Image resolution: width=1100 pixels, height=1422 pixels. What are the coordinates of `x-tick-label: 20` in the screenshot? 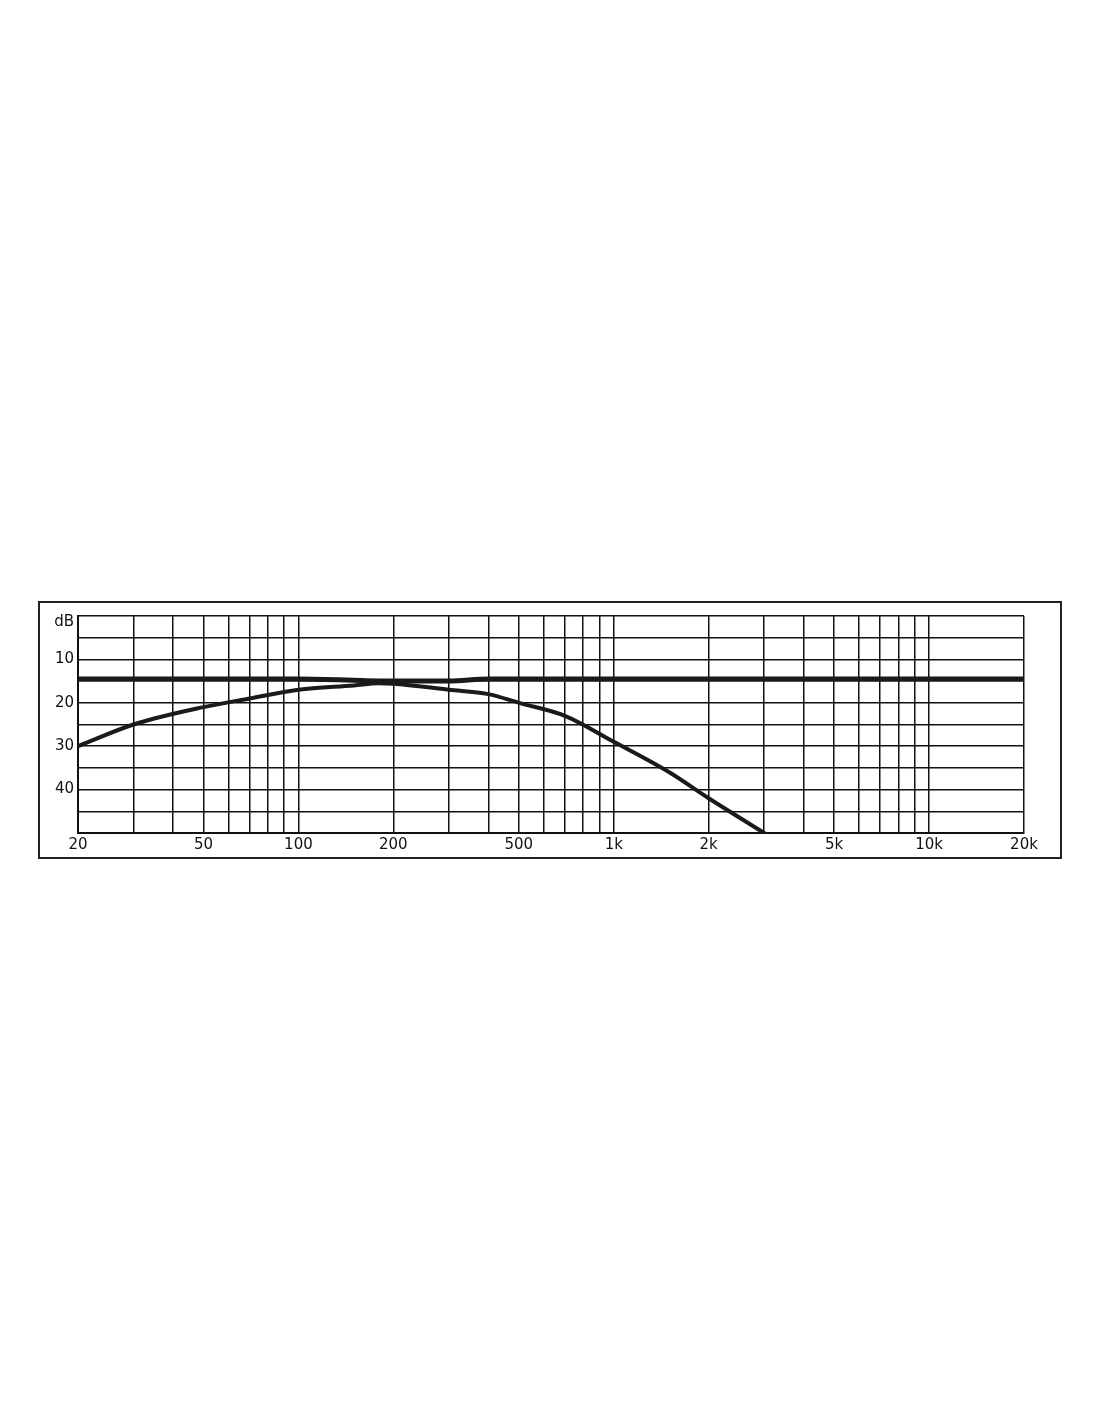 It's located at (78, 843).